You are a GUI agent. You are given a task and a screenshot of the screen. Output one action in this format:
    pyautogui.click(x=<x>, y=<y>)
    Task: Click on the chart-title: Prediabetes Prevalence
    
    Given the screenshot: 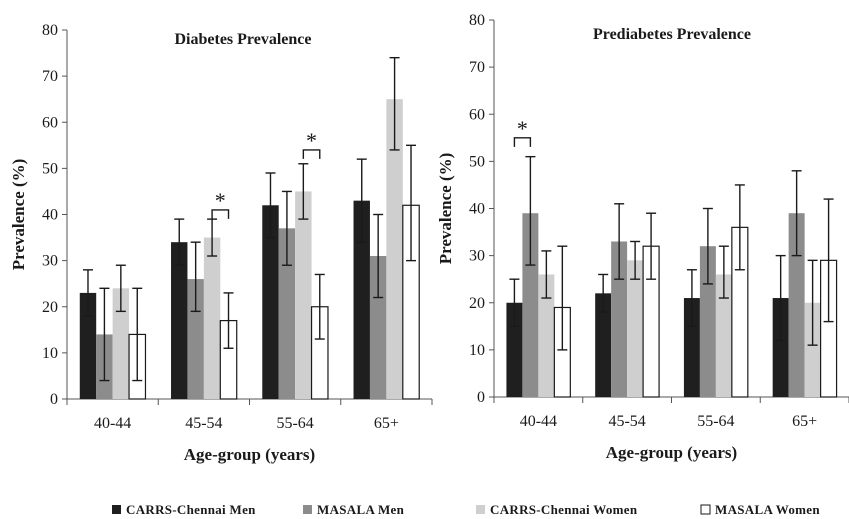 What is the action you would take?
    pyautogui.click(x=672, y=34)
    